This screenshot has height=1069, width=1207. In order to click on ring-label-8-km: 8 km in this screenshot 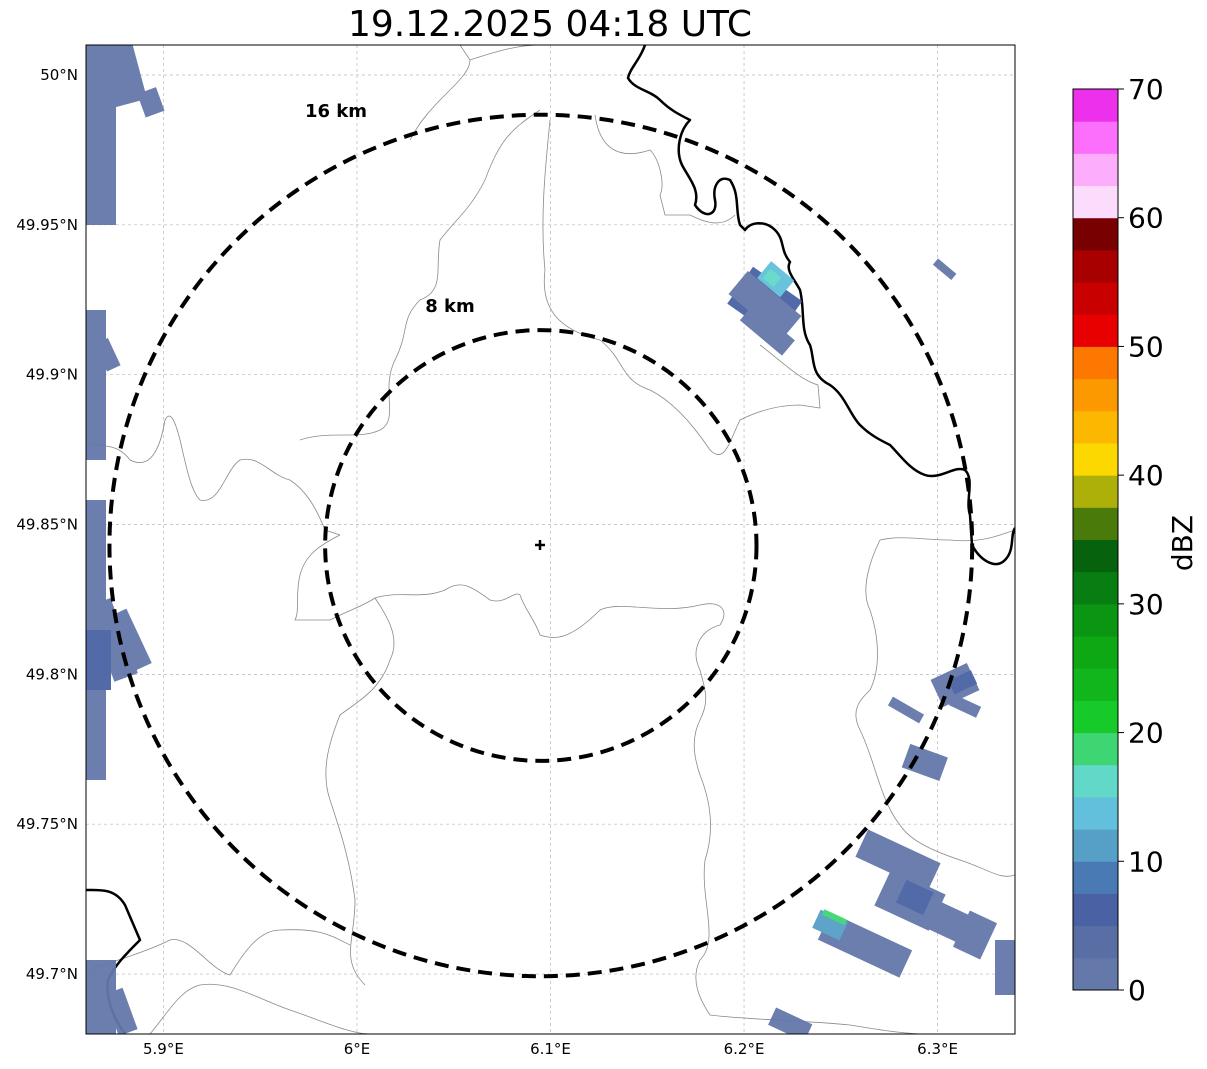, I will do `click(450, 306)`.